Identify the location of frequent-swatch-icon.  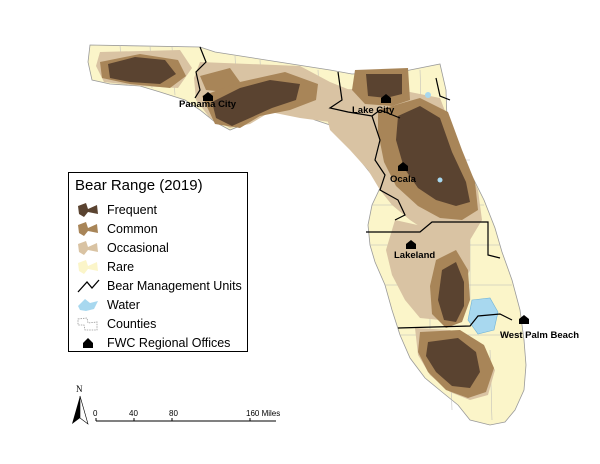
(88, 210).